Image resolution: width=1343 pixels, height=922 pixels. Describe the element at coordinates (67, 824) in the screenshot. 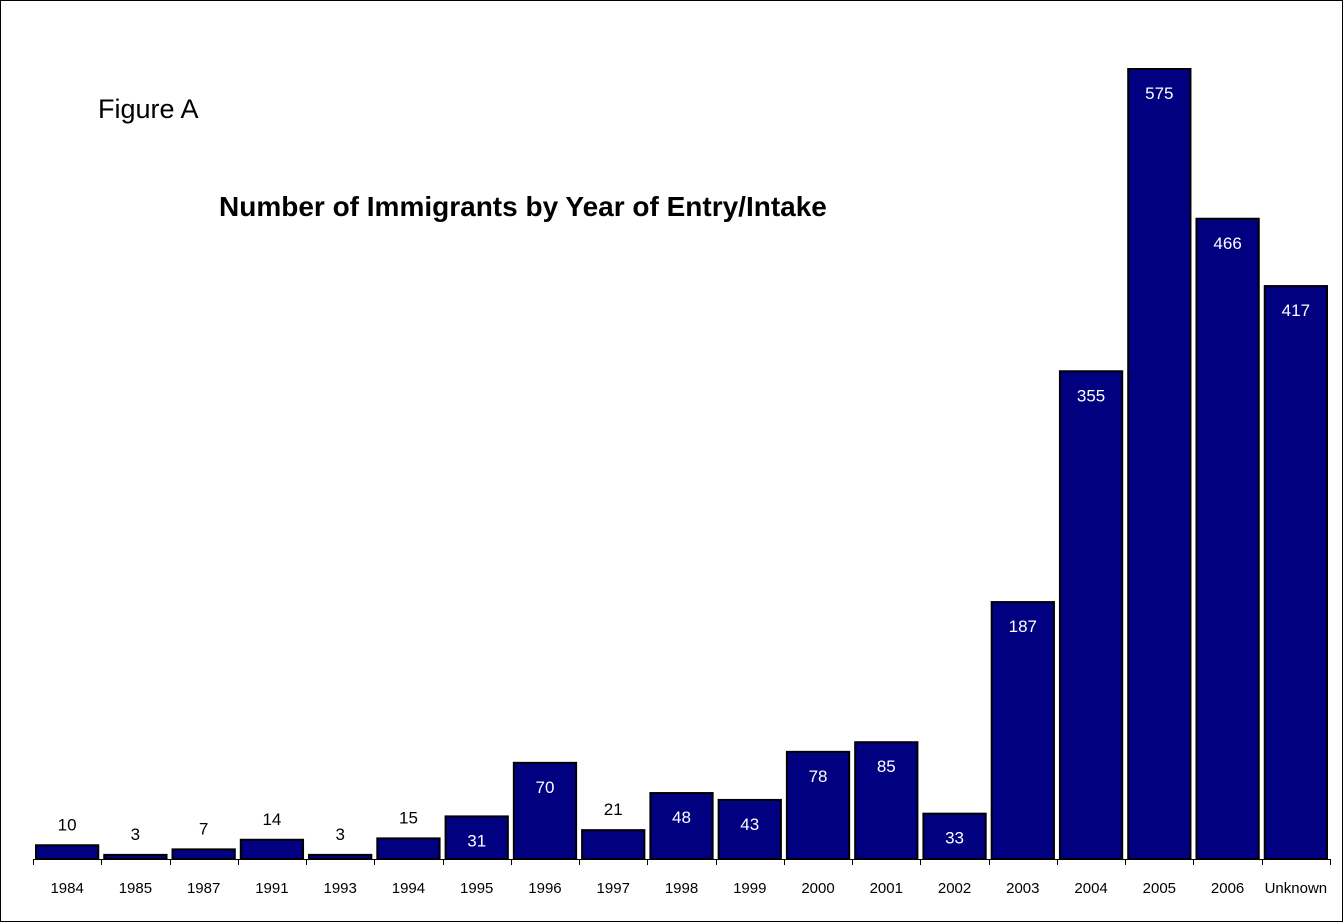

I see `data-label-1984: 10` at that location.